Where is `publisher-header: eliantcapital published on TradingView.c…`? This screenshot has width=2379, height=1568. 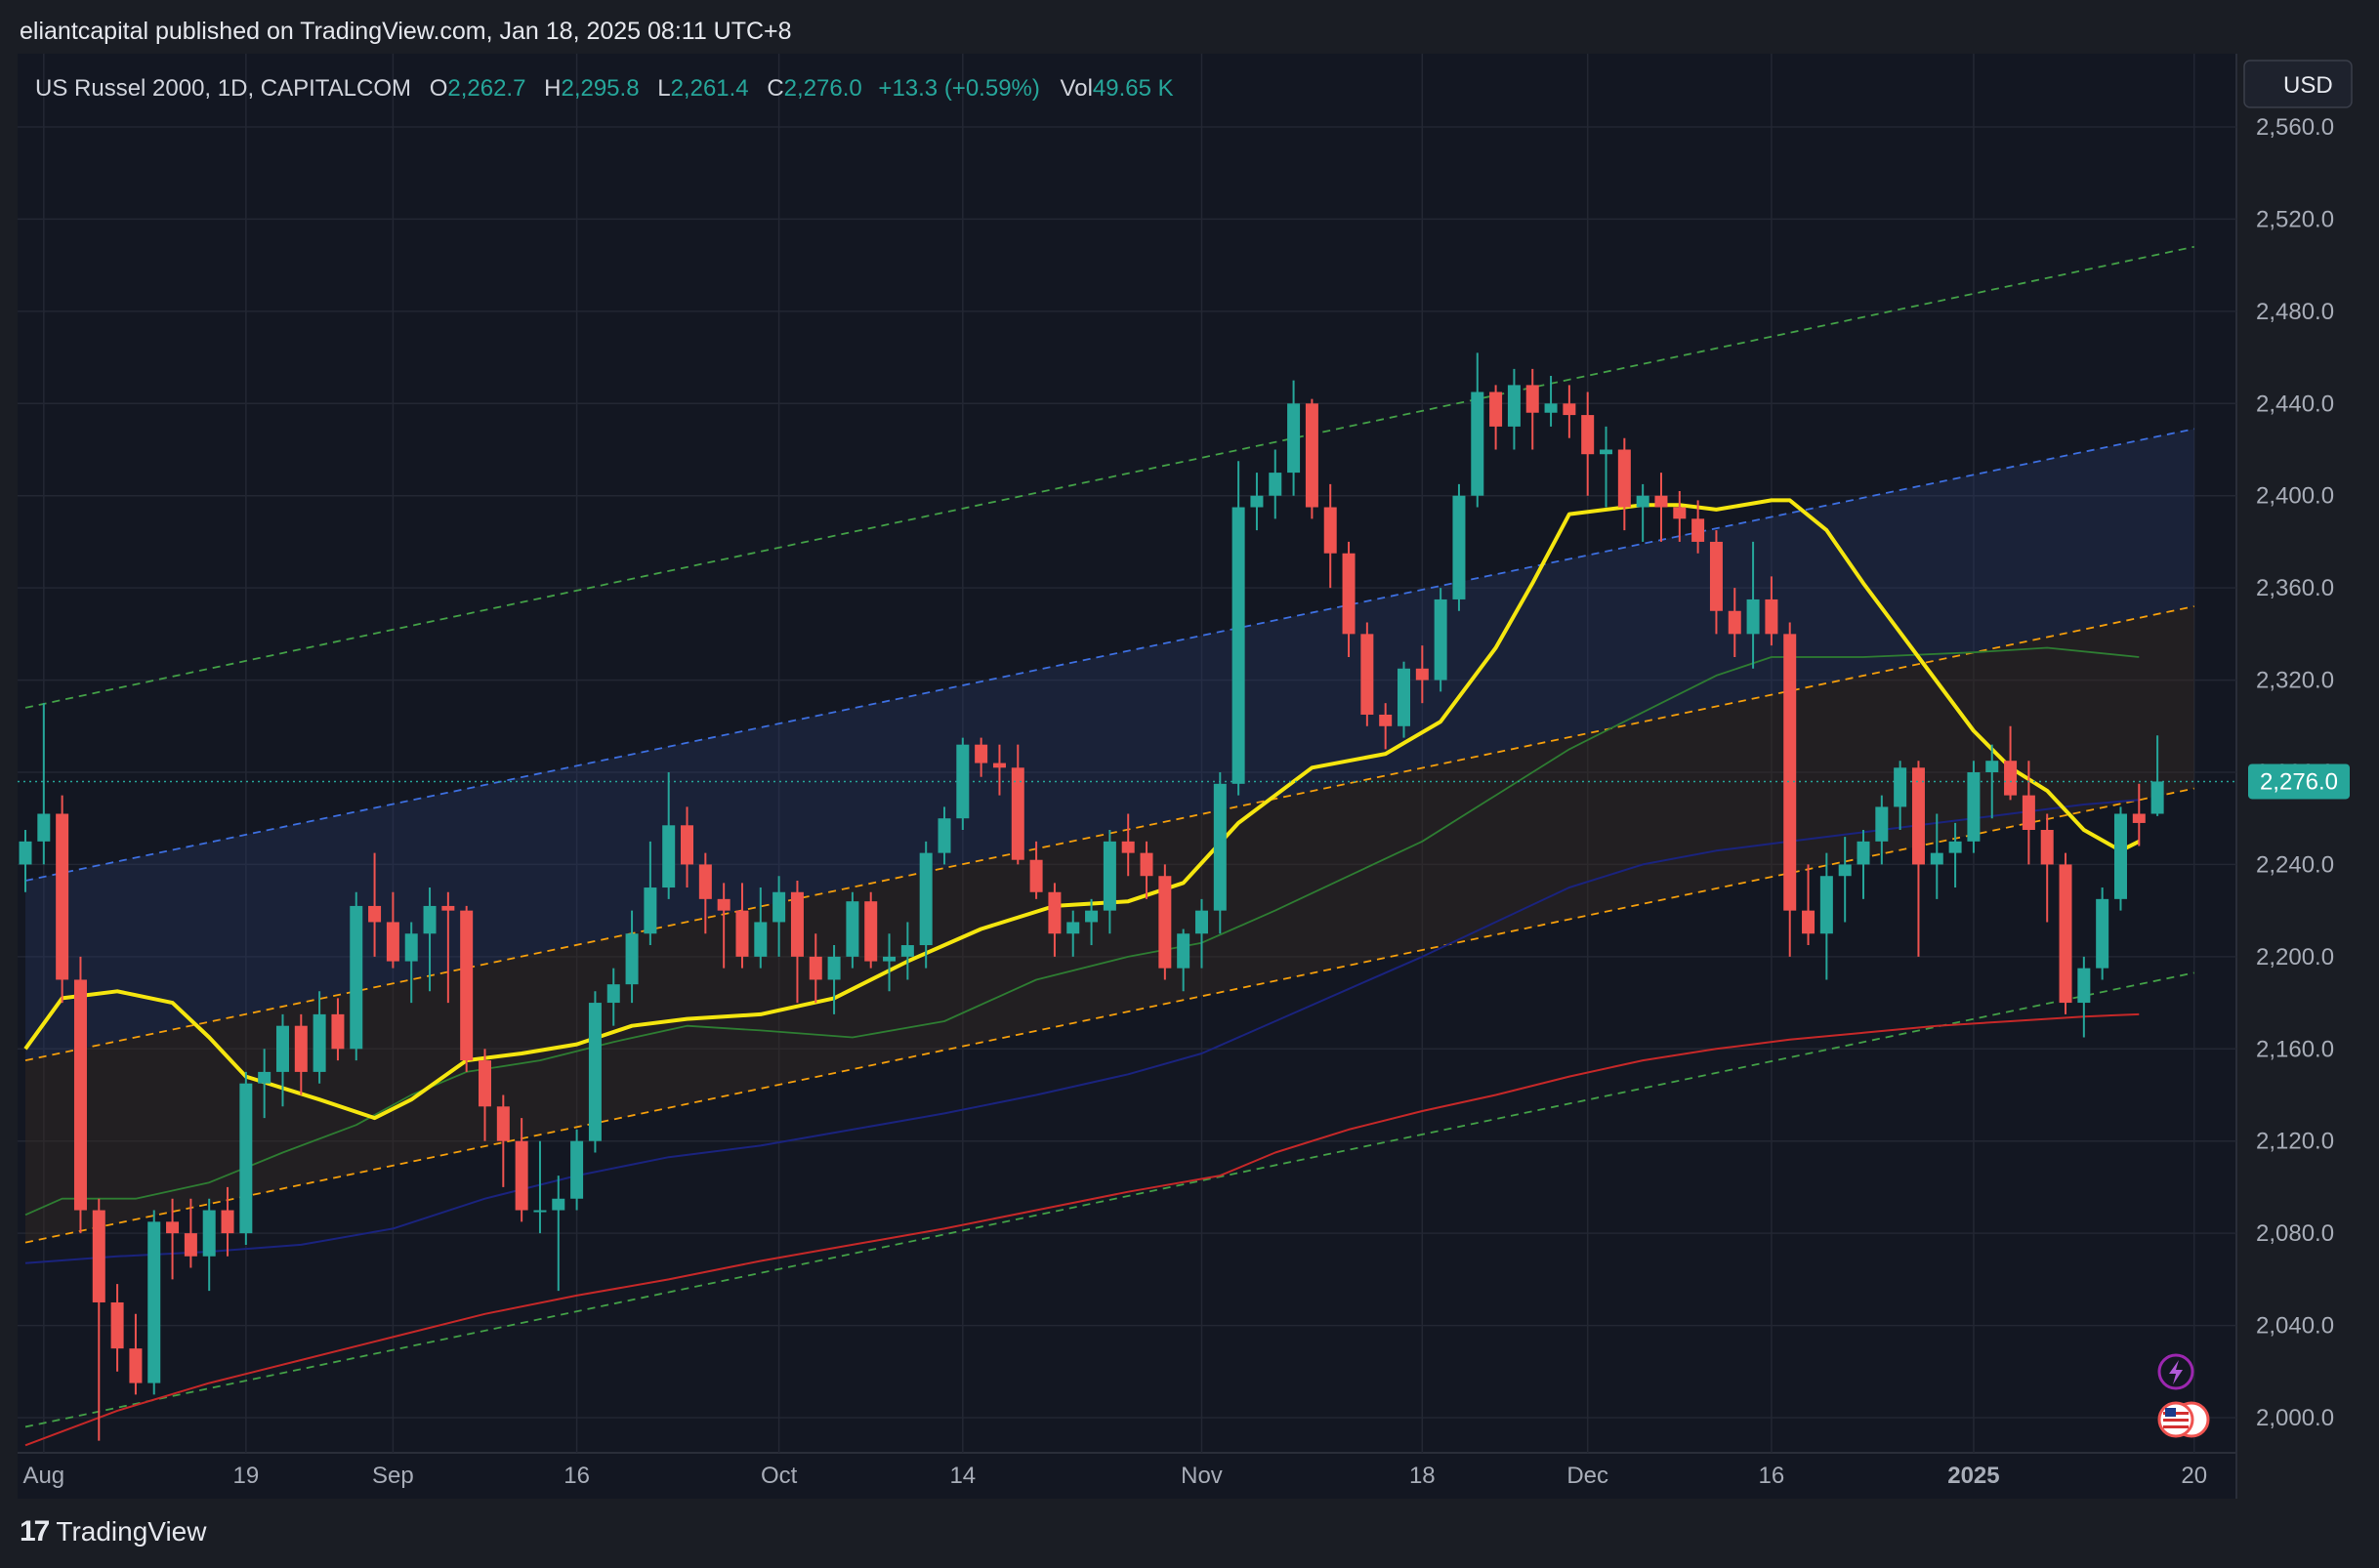 publisher-header: eliantcapital published on TradingView.c… is located at coordinates (406, 32).